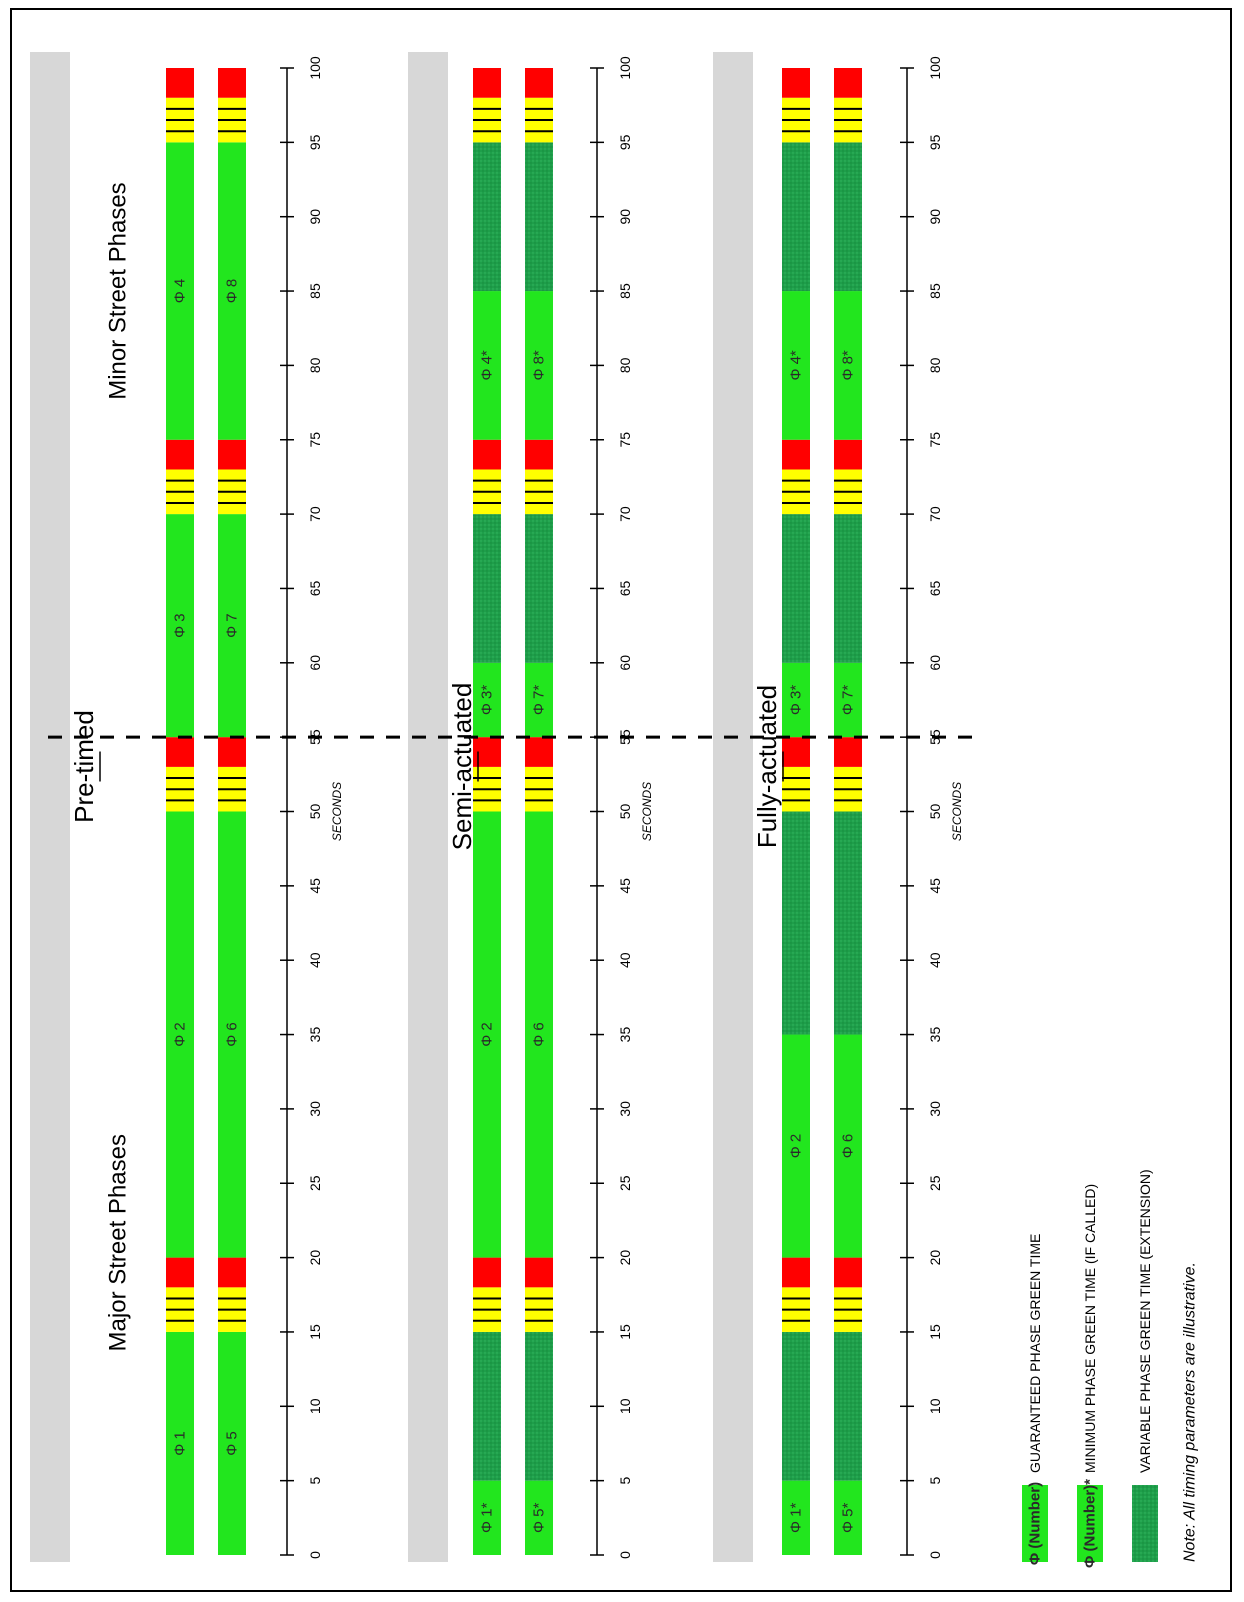 The width and height of the screenshot is (1244, 1602). Describe the element at coordinates (539, 1518) in the screenshot. I see `phase-label: Φ 5*` at that location.